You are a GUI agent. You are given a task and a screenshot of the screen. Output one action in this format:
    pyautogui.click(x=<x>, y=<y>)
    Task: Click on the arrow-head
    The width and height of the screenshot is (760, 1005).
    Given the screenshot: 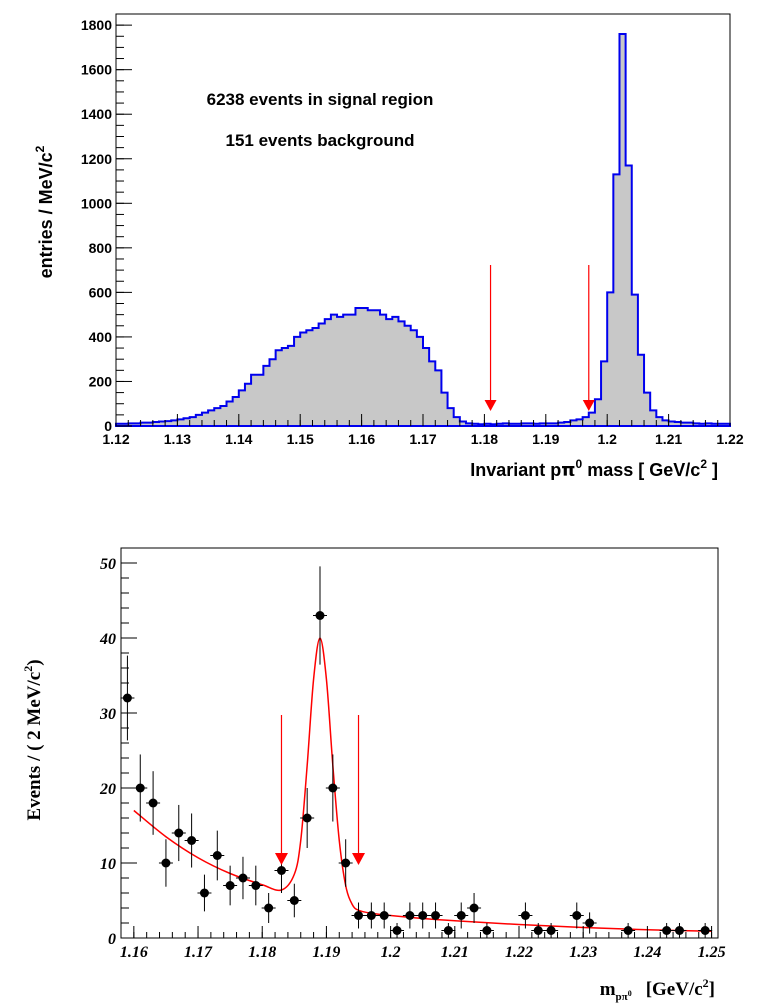 What is the action you would take?
    pyautogui.click(x=359, y=859)
    